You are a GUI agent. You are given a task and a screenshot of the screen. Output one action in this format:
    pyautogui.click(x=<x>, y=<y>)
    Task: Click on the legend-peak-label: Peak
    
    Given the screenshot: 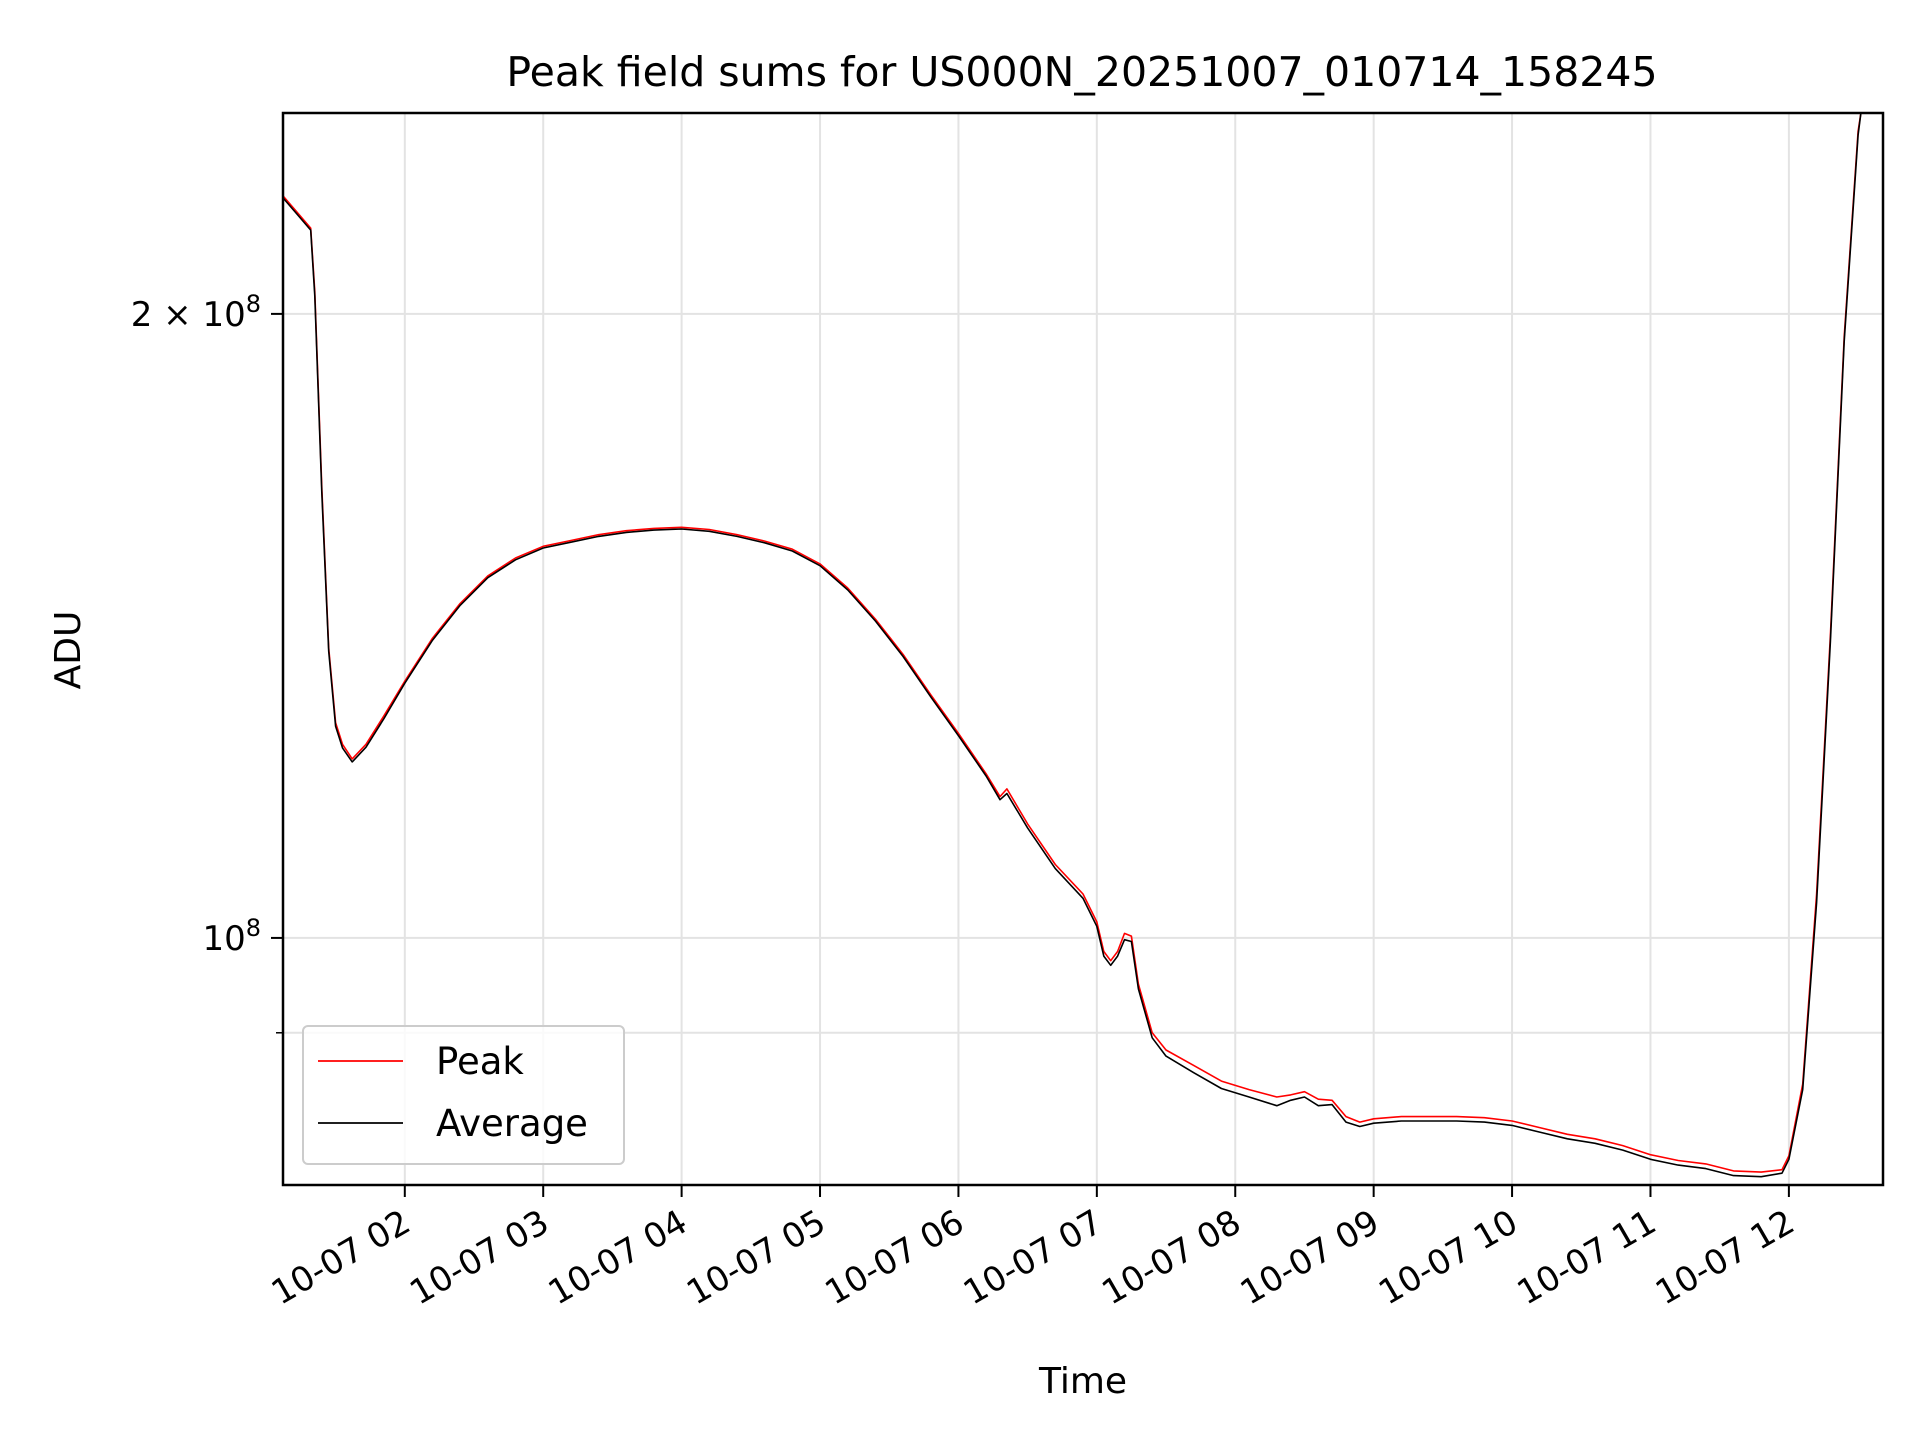 What is the action you would take?
    pyautogui.click(x=480, y=1061)
    